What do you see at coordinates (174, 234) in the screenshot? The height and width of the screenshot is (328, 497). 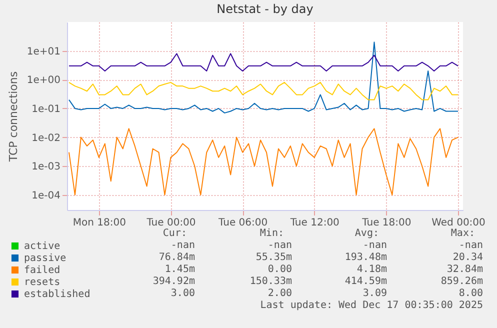 I see `text: Cur:` at bounding box center [174, 234].